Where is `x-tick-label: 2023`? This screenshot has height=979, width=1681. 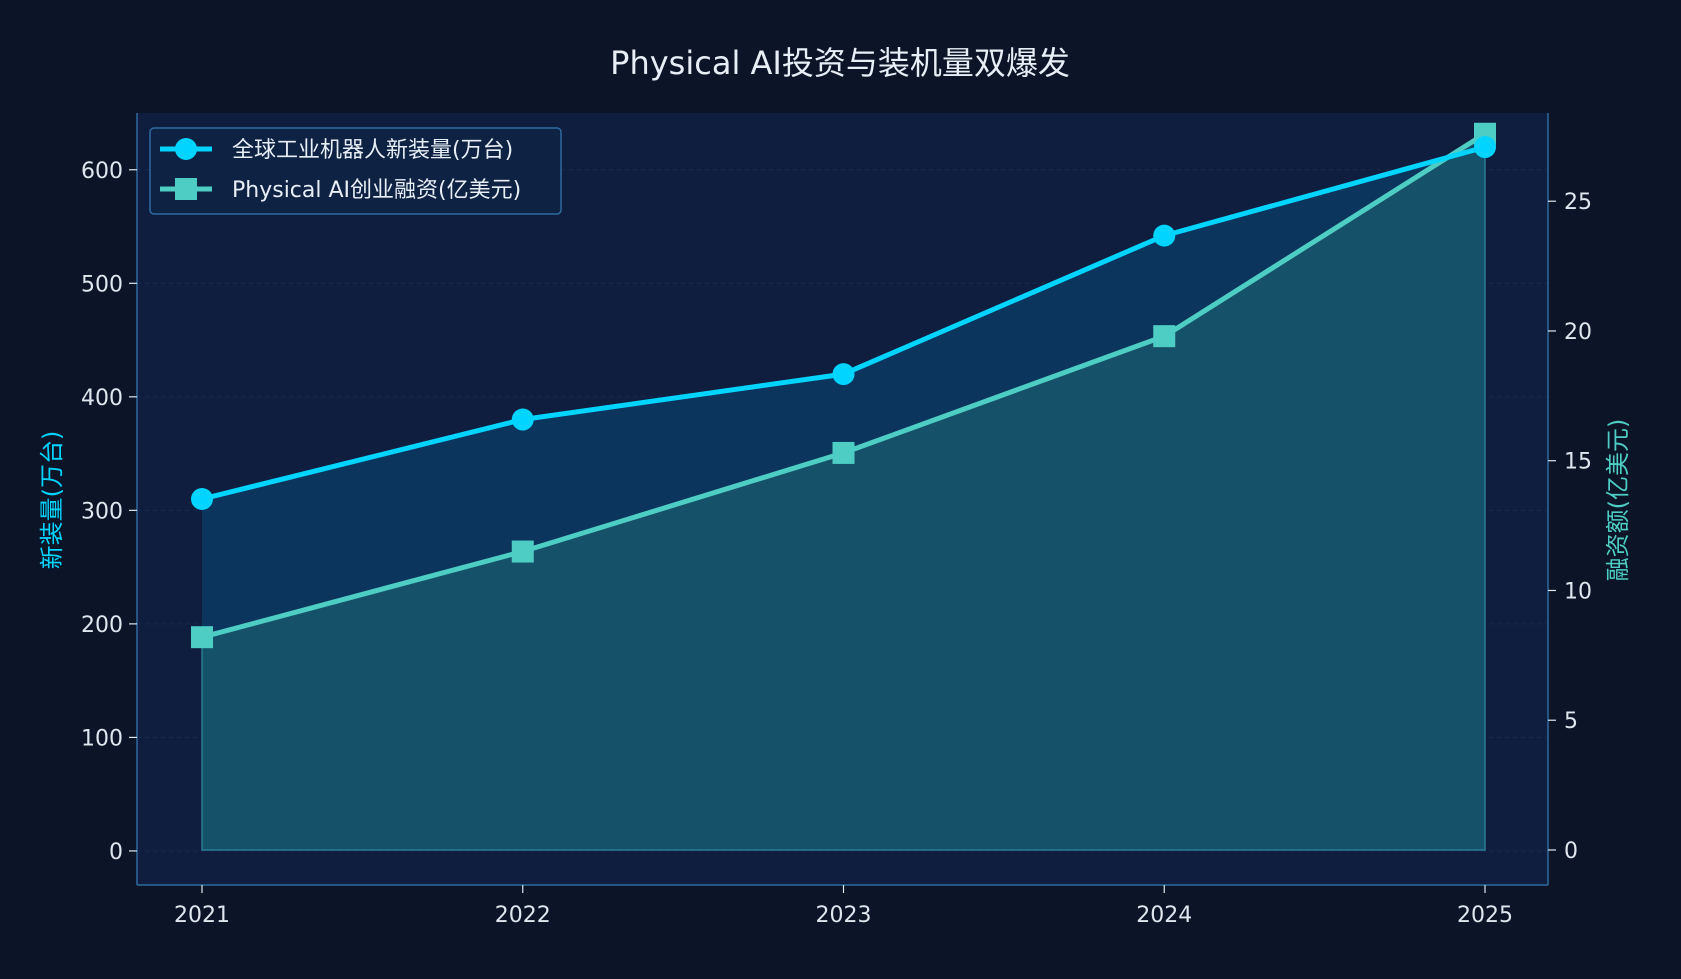 x-tick-label: 2023 is located at coordinates (844, 915).